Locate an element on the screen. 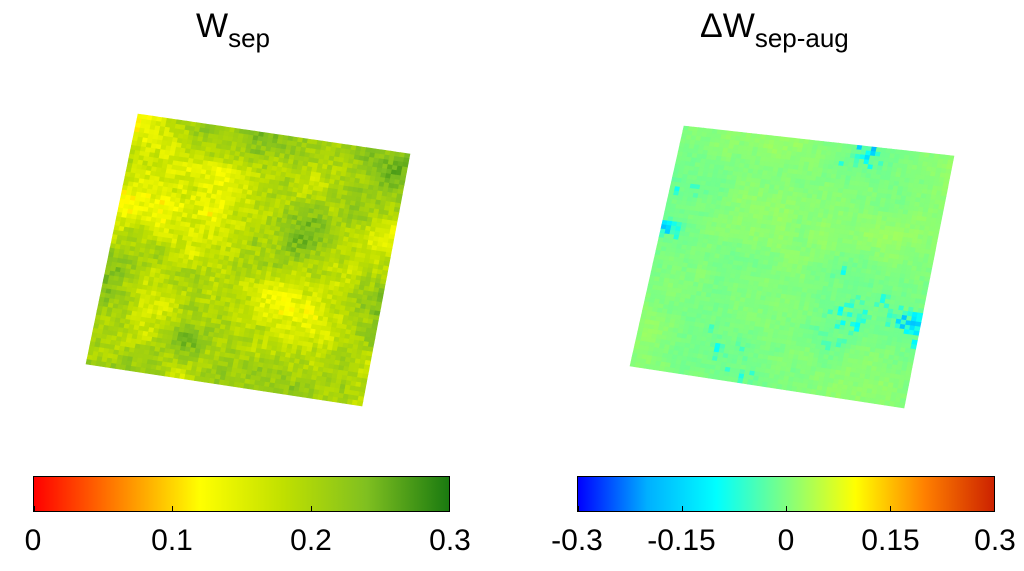 Image resolution: width=1024 pixels, height=571 pixels. heatmap-wsep-cell is located at coordinates (360, 403).